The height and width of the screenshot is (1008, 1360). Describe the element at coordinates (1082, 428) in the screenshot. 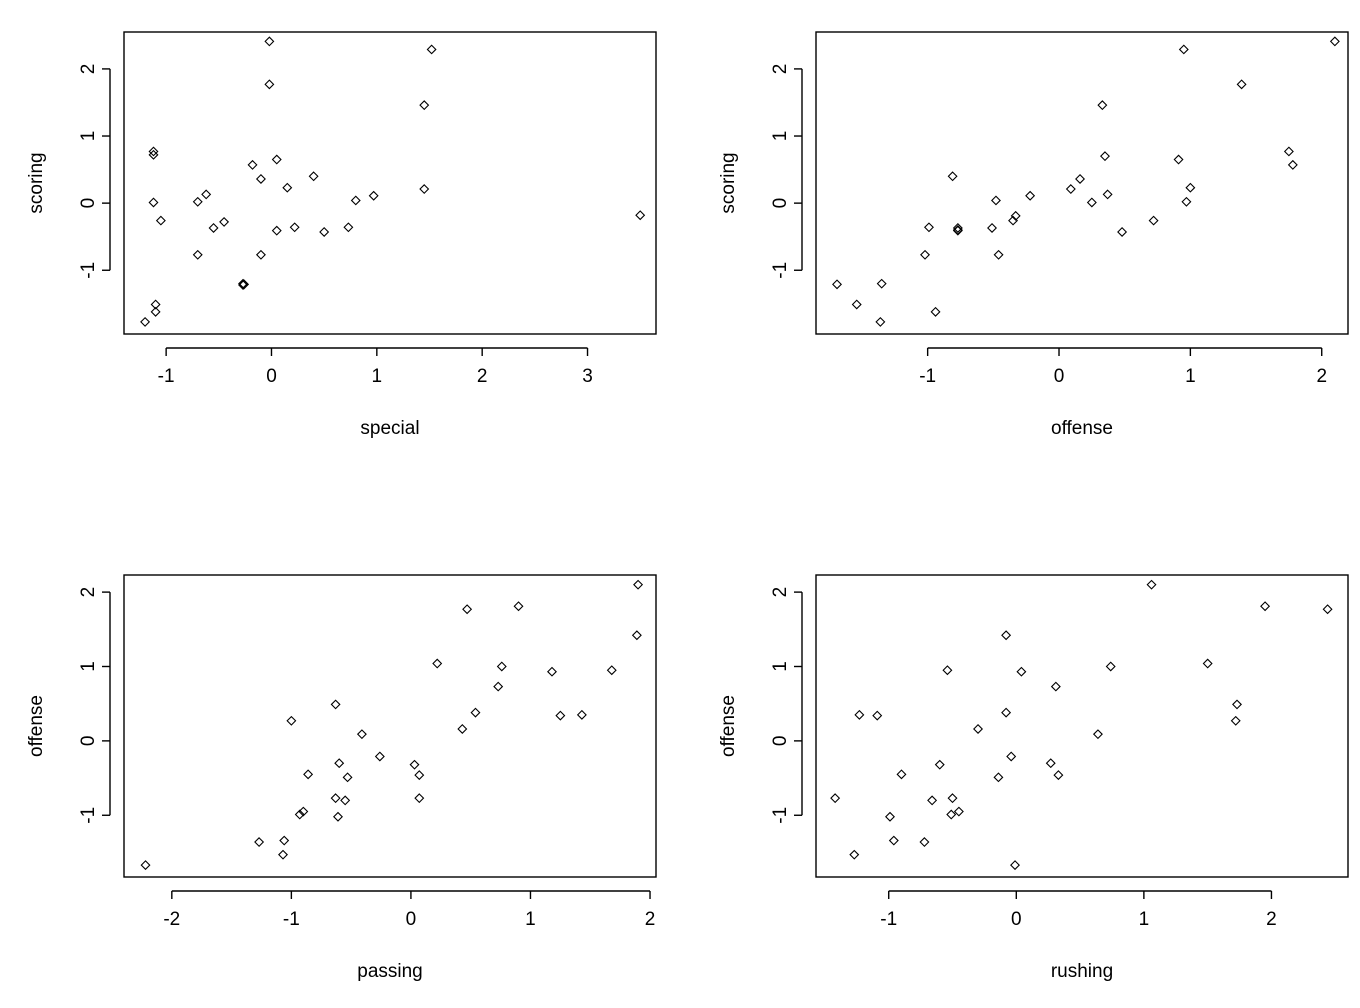

I see `x-axis-label: offense` at that location.